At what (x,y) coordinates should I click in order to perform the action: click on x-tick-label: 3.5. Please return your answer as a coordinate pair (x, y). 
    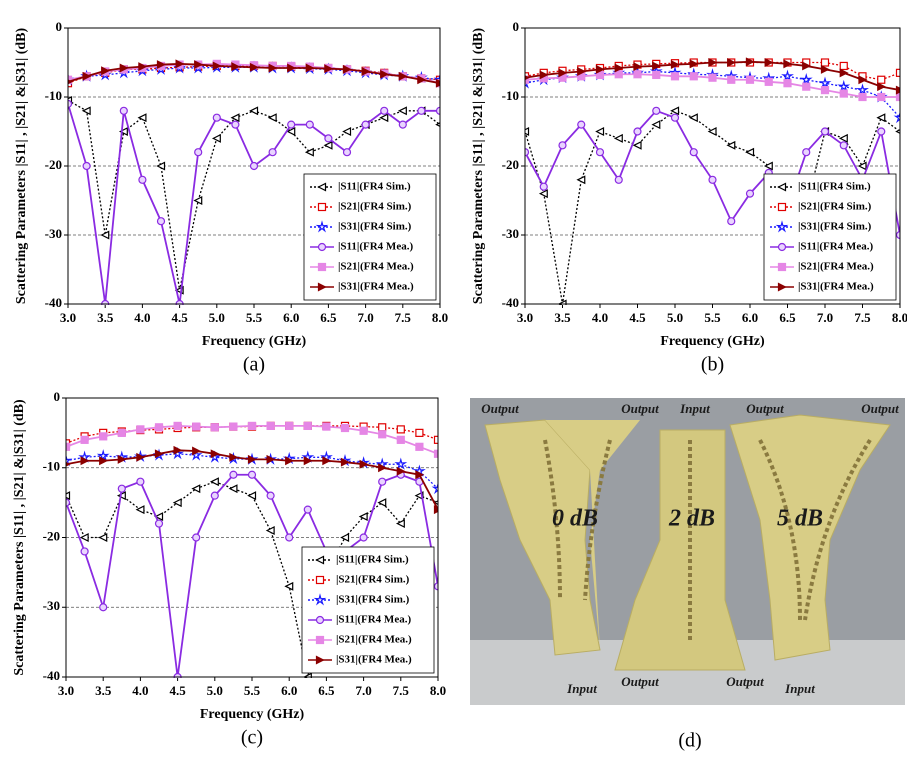
    Looking at the image, I should click on (562, 317).